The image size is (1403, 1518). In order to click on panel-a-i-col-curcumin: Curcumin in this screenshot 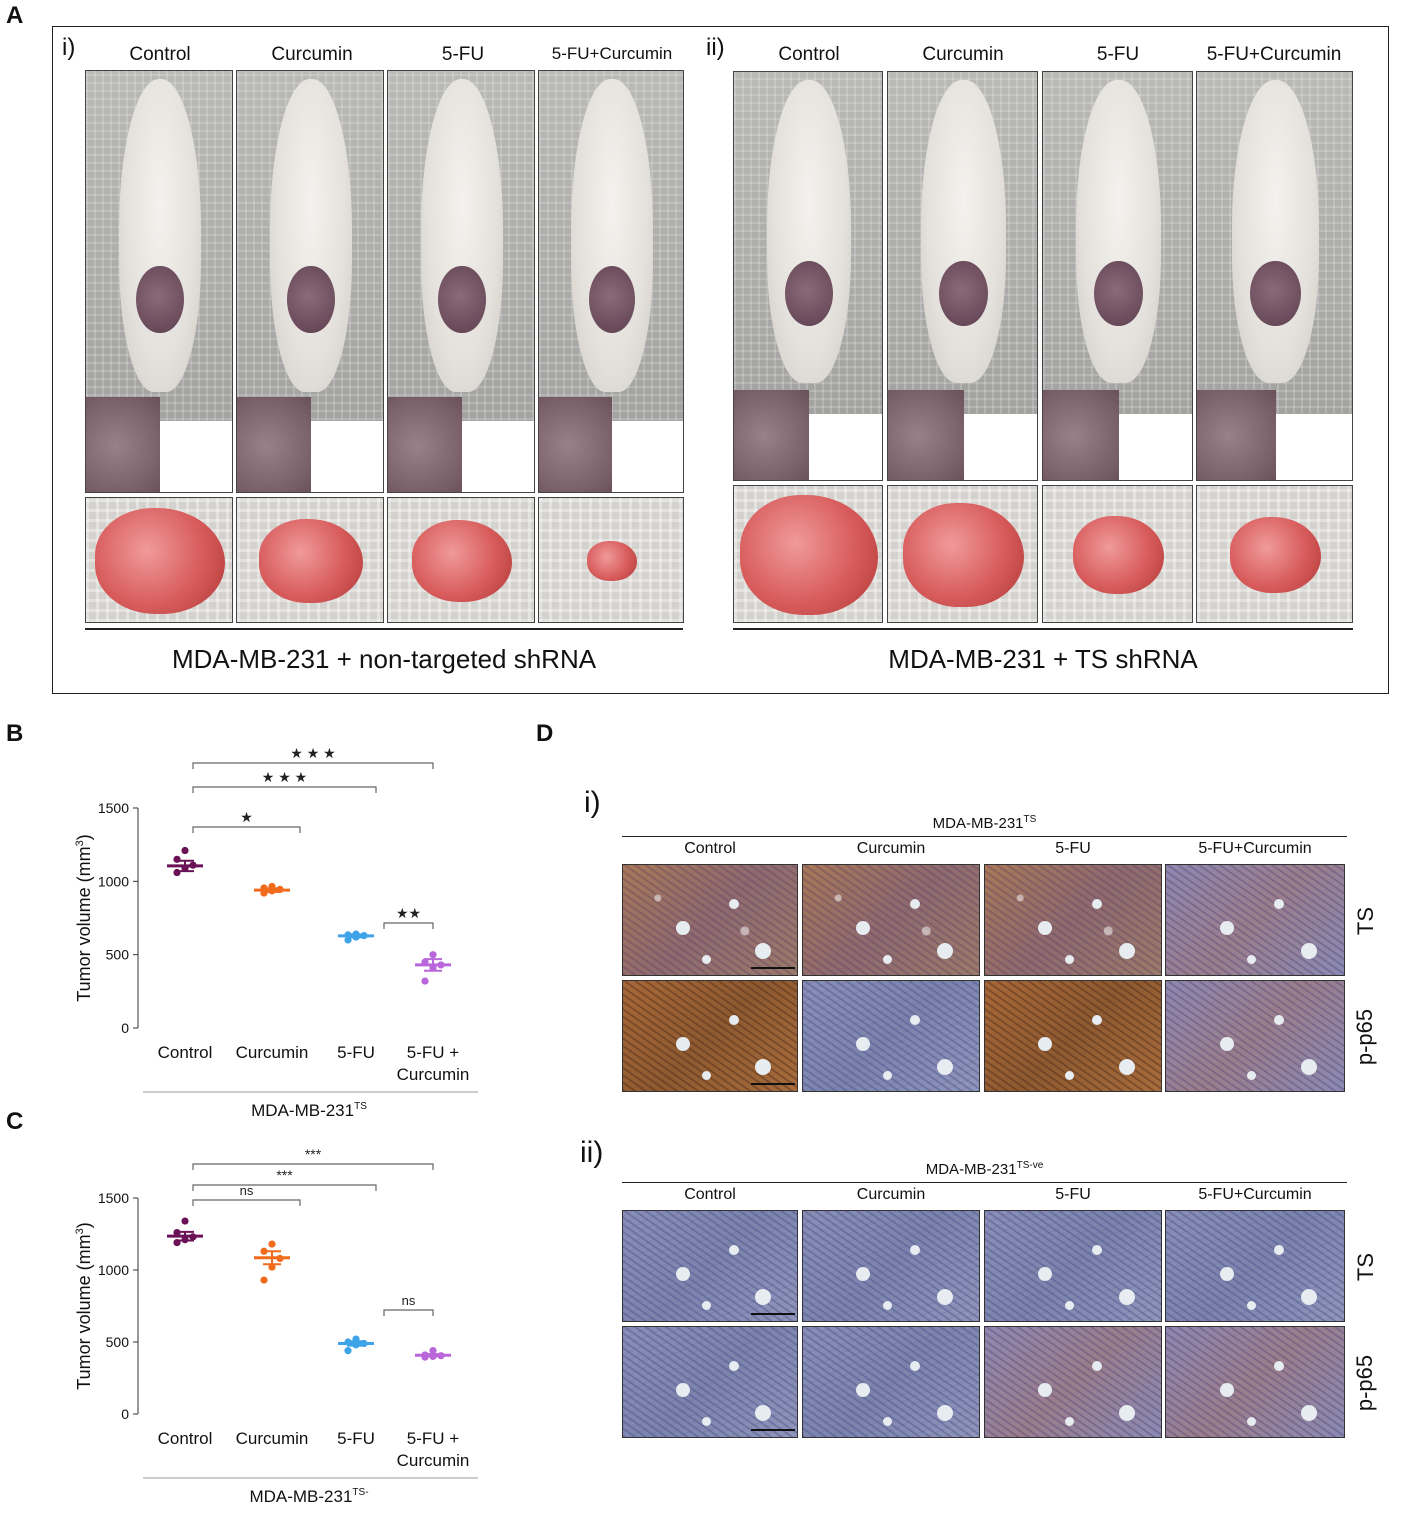, I will do `click(312, 54)`.